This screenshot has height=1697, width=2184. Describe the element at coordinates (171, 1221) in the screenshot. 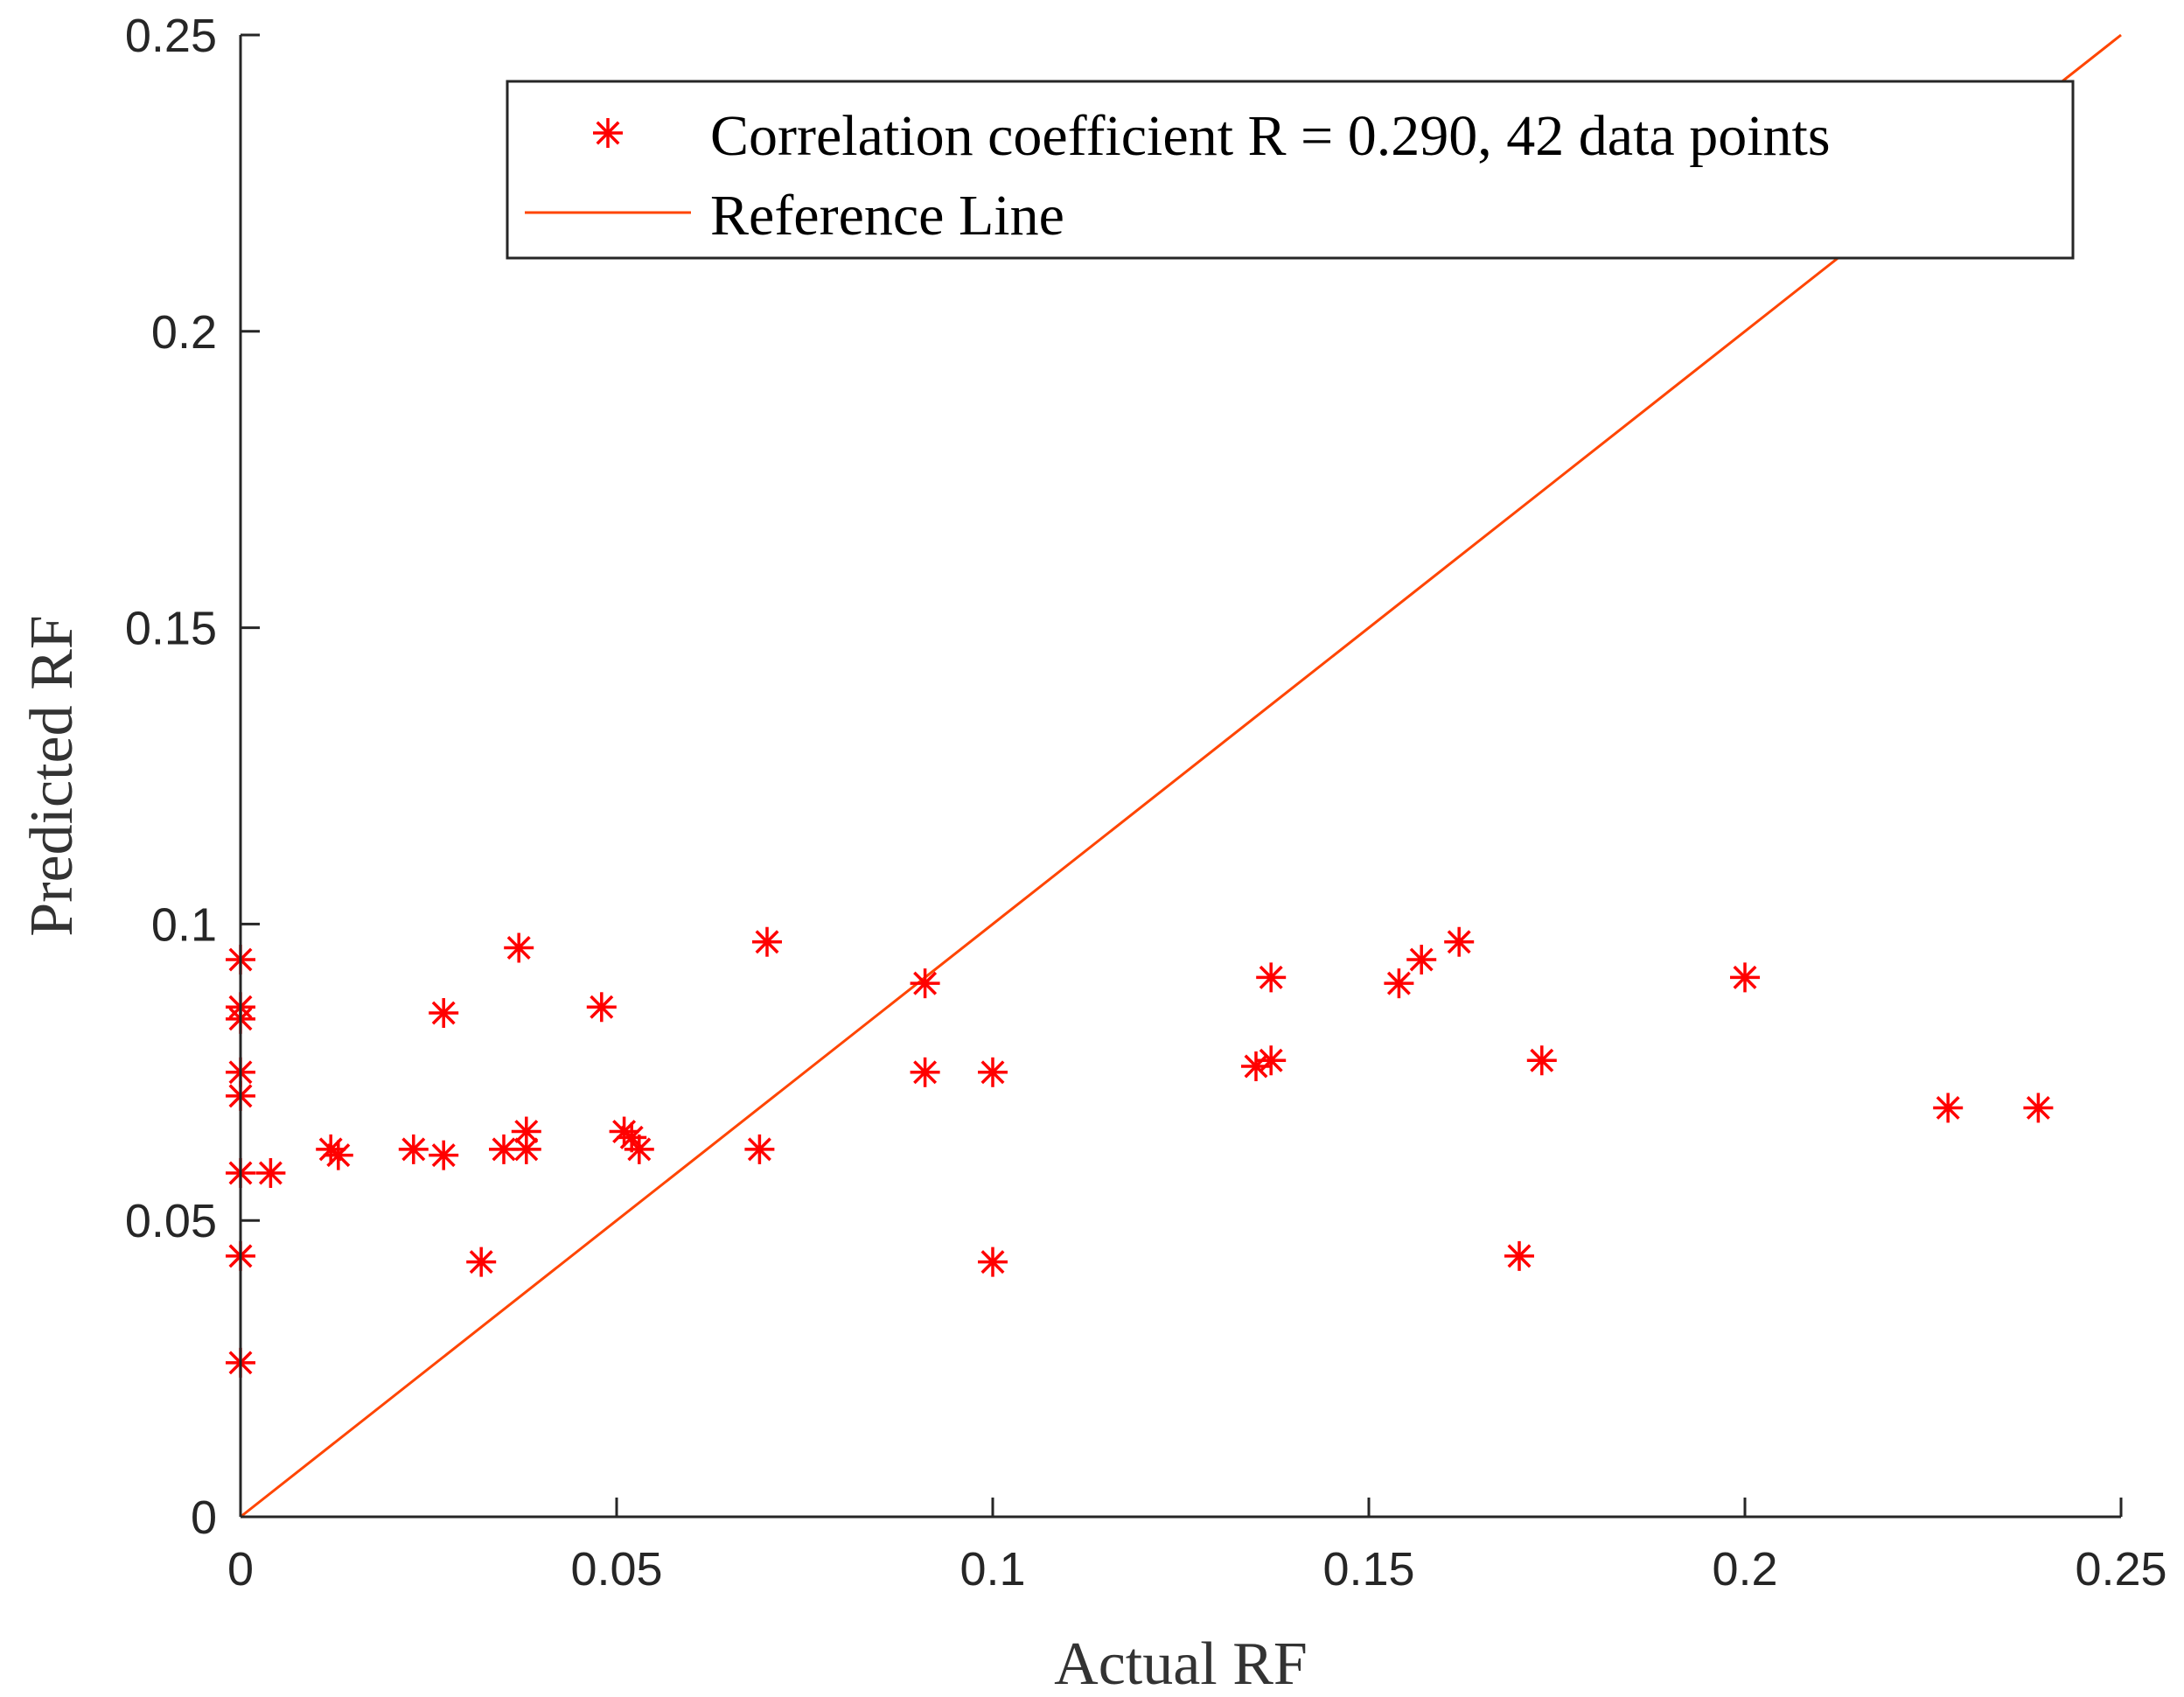

I see `y-tick-label: 0.05` at that location.